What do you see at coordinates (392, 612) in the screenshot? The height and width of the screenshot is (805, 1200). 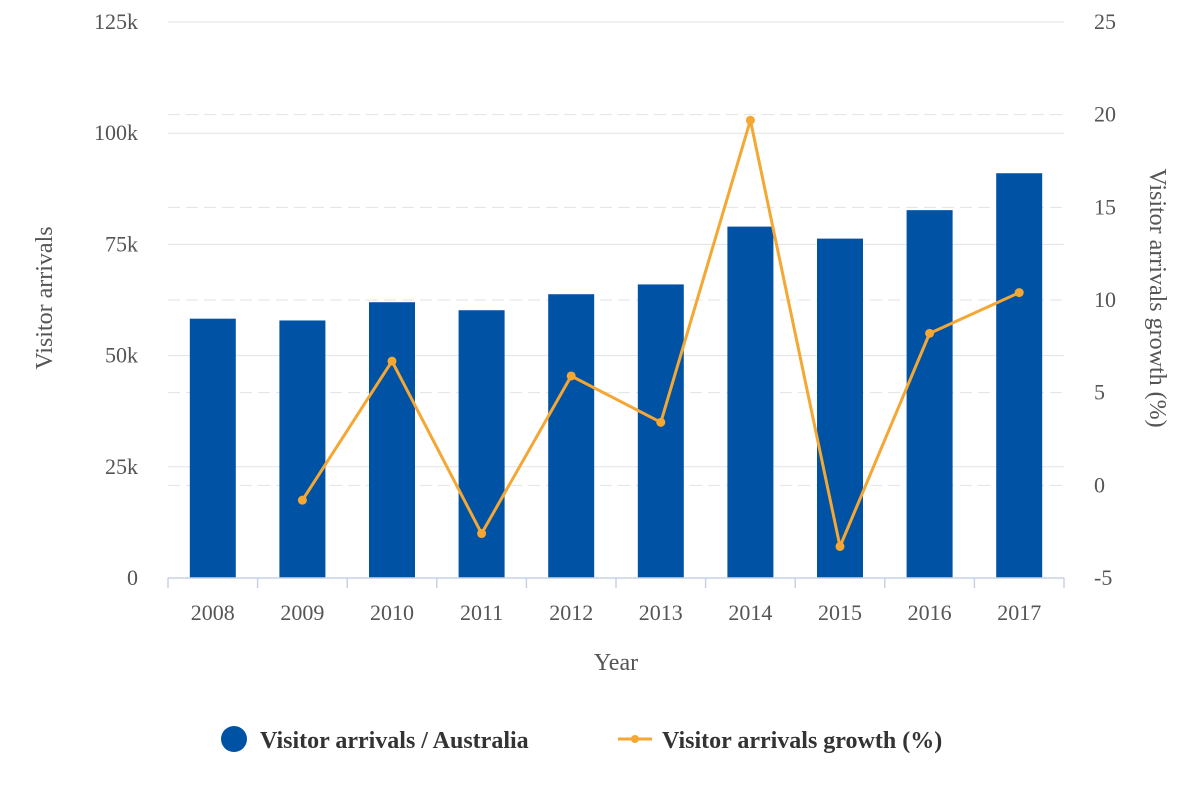 I see `x-tick-label: 2010` at bounding box center [392, 612].